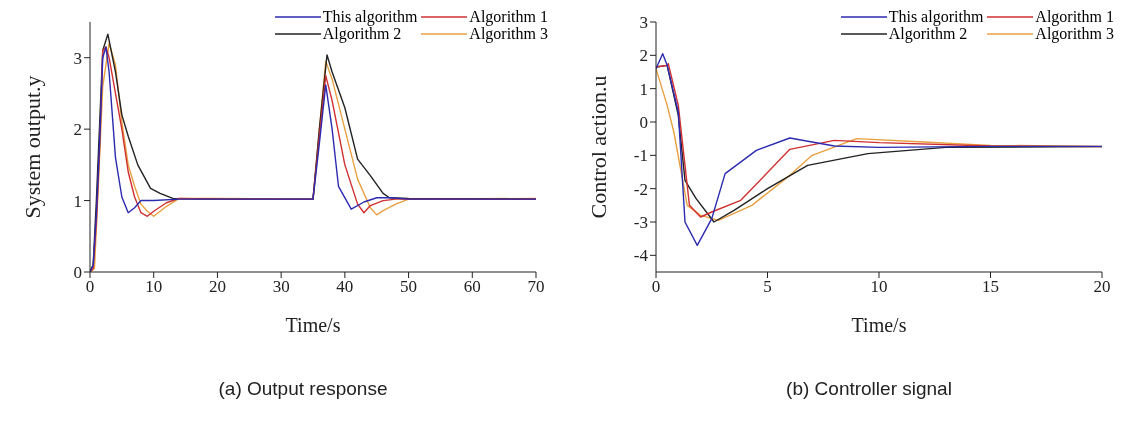  Describe the element at coordinates (536, 287) in the screenshot. I see `x-tick-label: 70` at that location.